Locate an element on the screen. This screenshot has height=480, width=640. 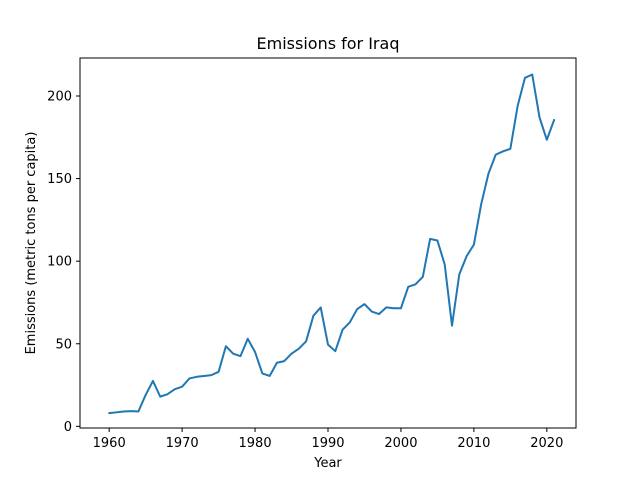
y-tick-label: 100 is located at coordinates (59, 262).